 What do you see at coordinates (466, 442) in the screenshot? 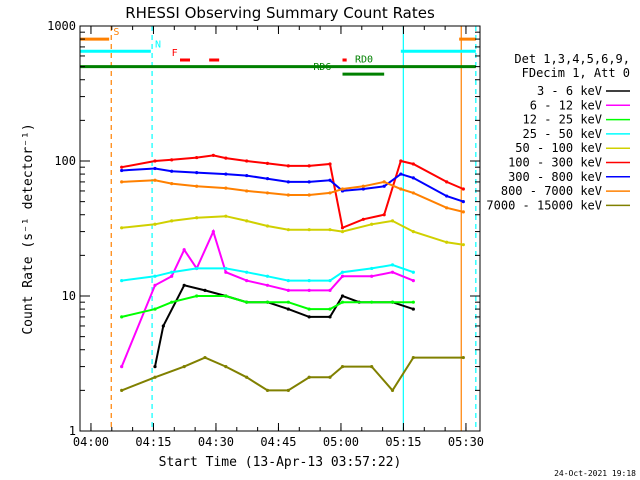
I see `x-tick-label: 05:30` at bounding box center [466, 442].